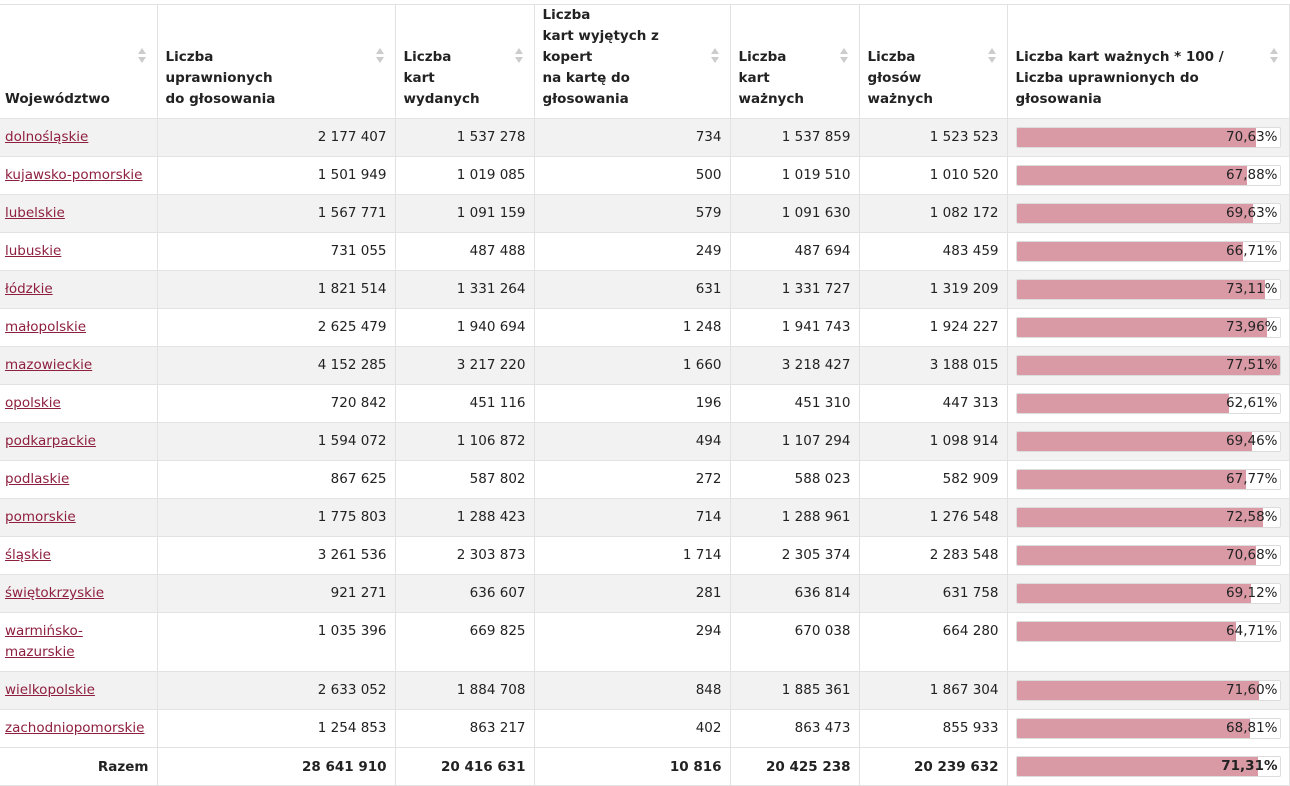 The image size is (1290, 786). I want to click on column-header-eligible: Liczba uprawnionych do głosowania, so click(276, 61).